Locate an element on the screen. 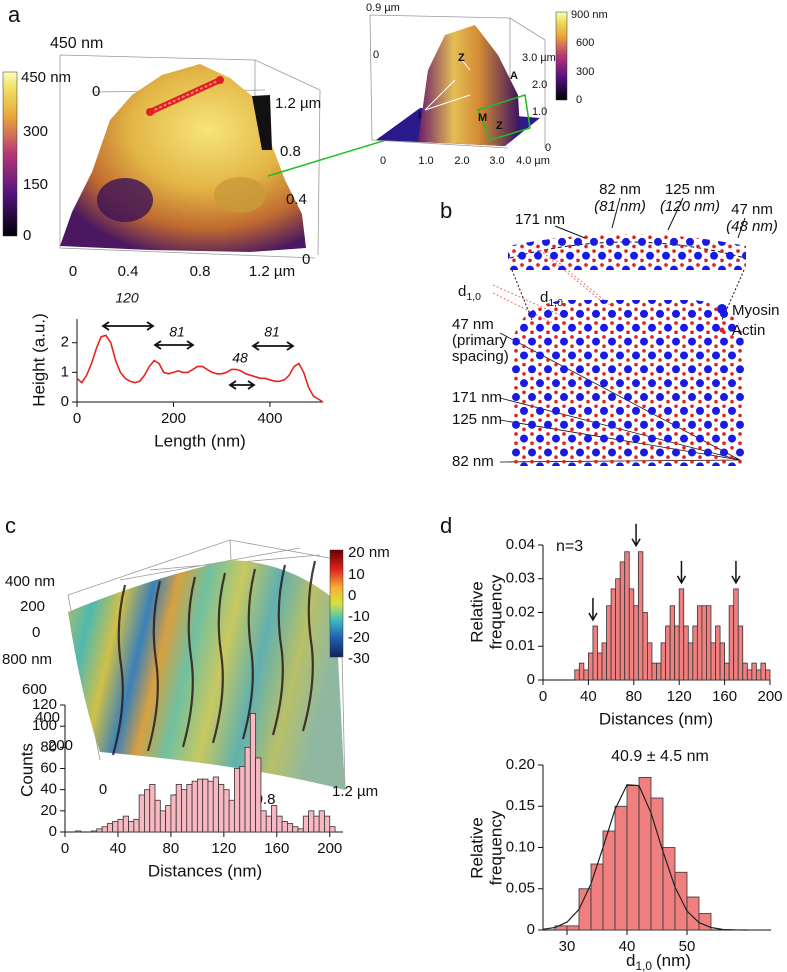  y-tick-label: 1 is located at coordinates (65, 371).